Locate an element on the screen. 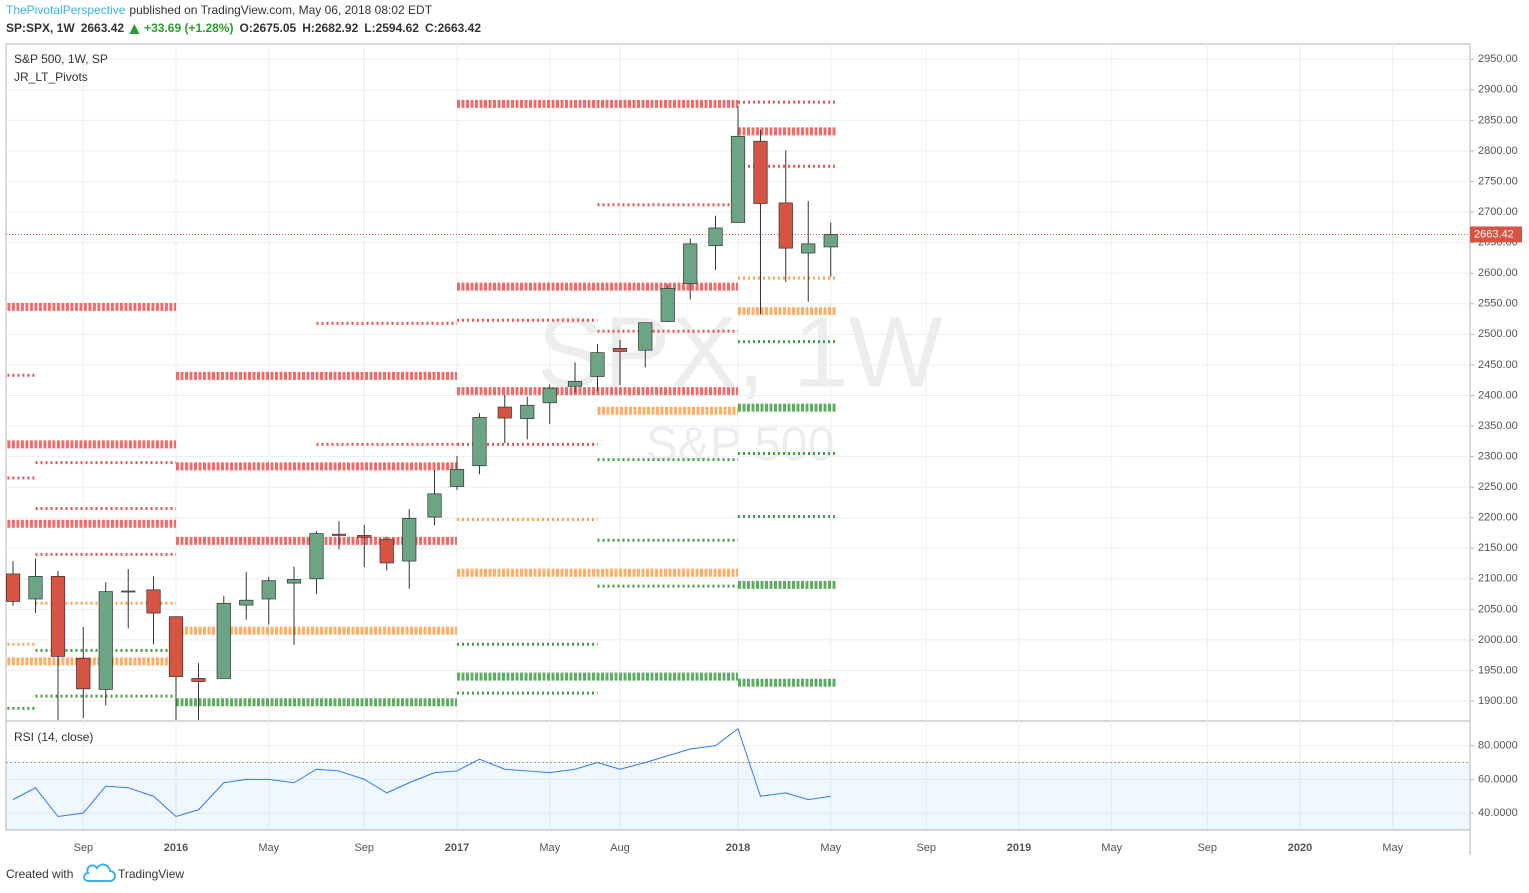 The image size is (1529, 893). last-price-label: 2663.42 is located at coordinates (1494, 234).